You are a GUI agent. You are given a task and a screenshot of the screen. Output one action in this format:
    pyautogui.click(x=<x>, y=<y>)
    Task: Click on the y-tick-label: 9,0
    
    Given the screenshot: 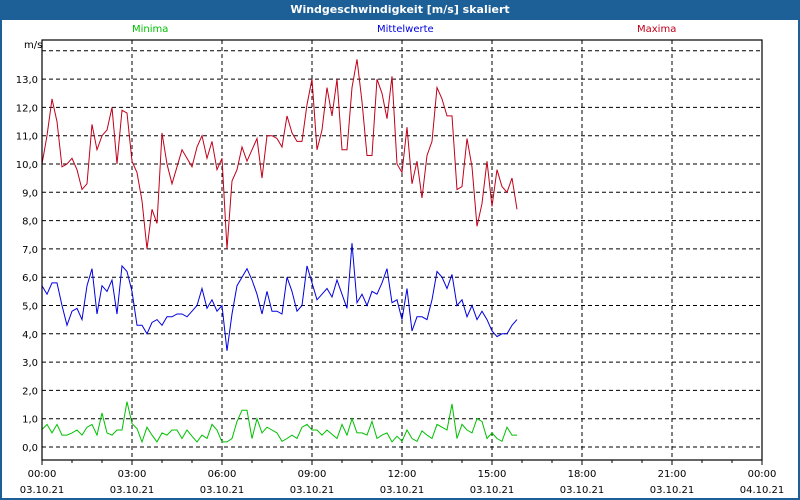 What is the action you would take?
    pyautogui.click(x=30, y=193)
    